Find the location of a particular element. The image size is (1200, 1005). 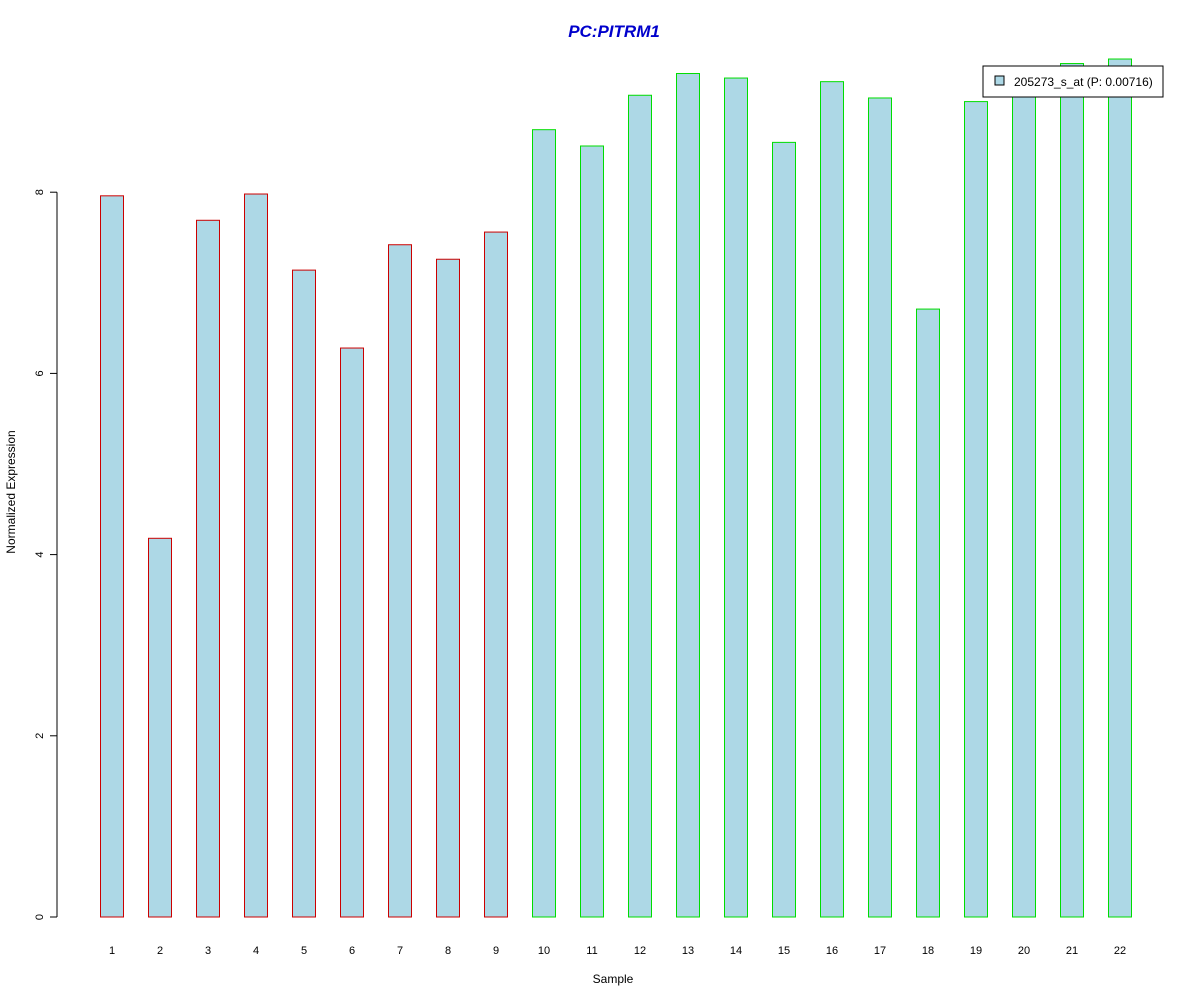

x-tick-label: 2 is located at coordinates (160, 951).